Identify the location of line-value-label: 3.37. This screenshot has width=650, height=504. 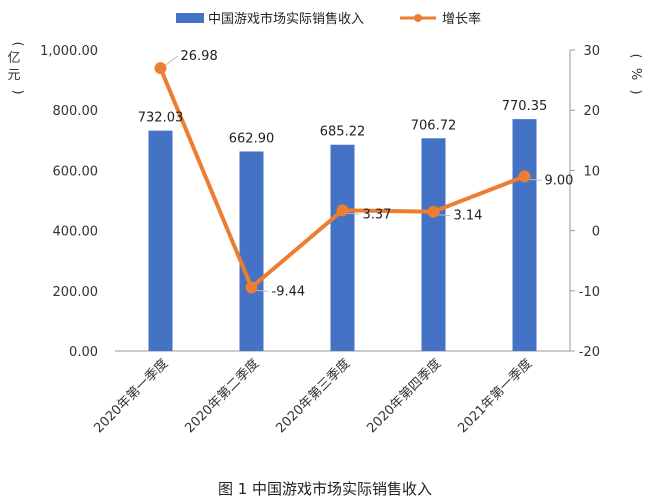
(377, 214).